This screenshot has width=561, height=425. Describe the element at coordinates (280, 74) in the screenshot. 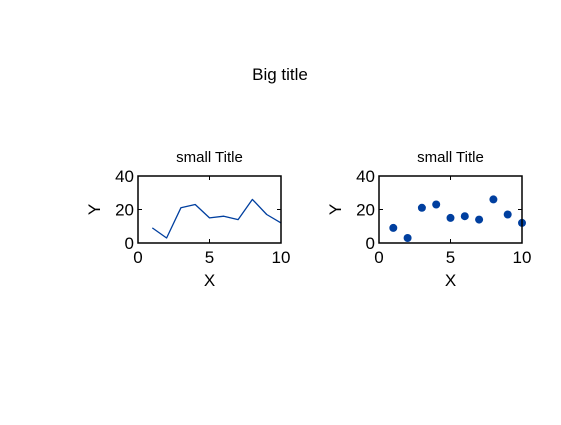

I see `figure-suptitle: Big title` at that location.